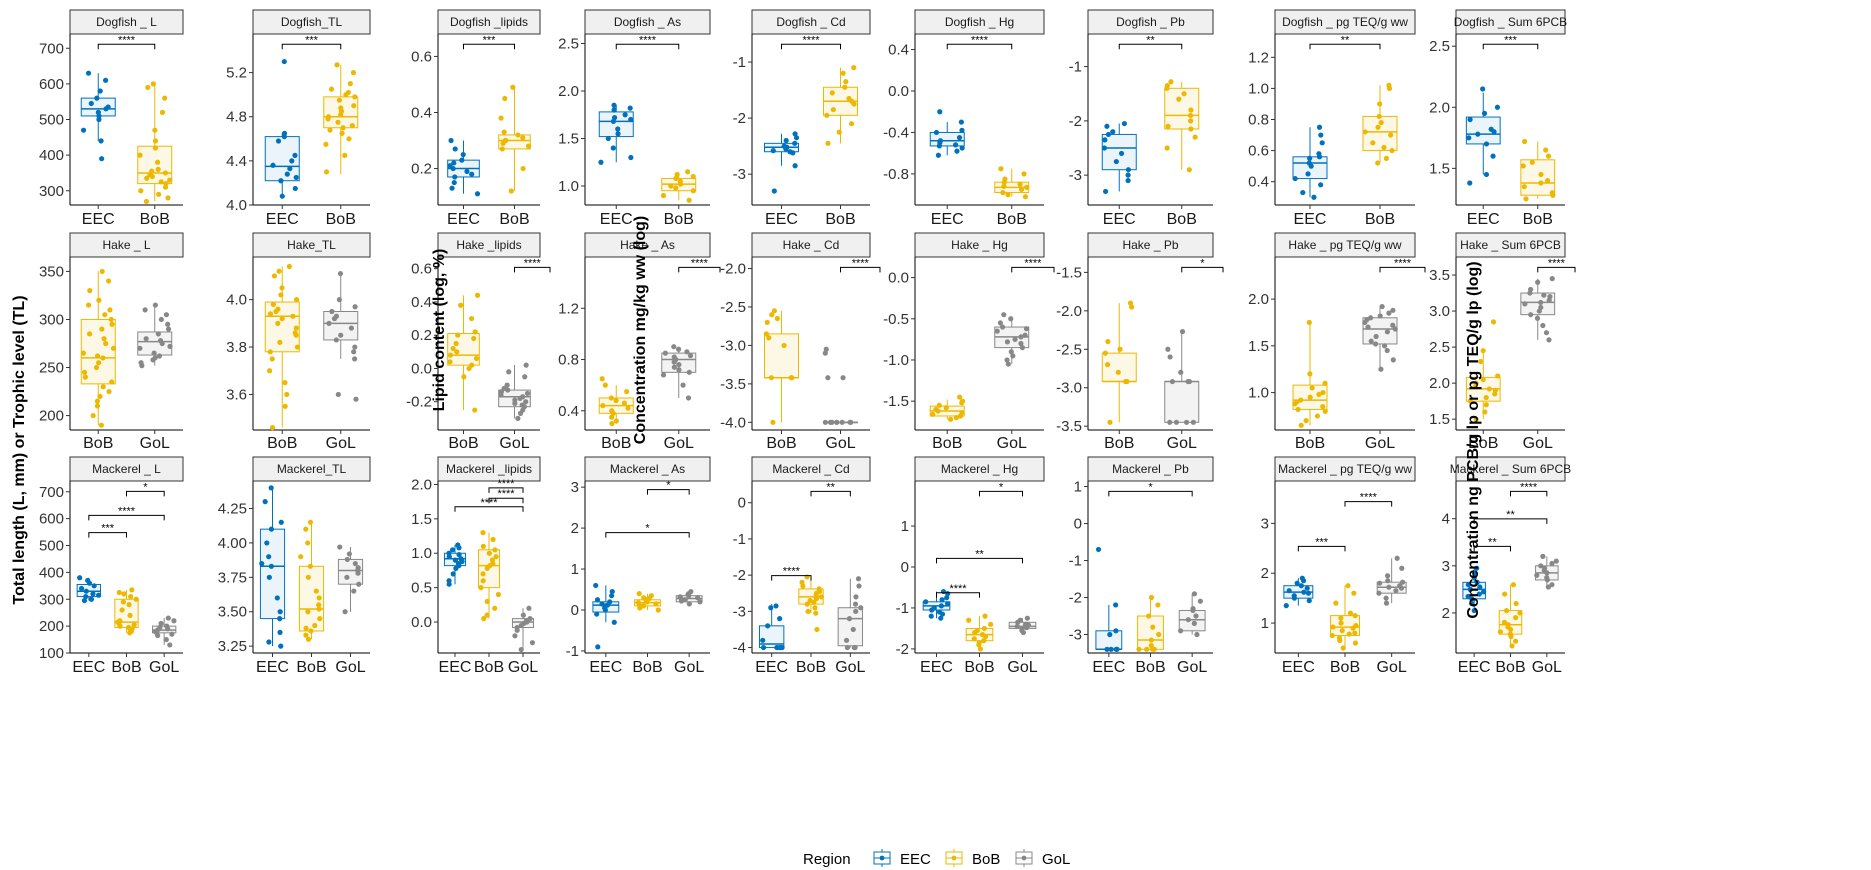 The height and width of the screenshot is (870, 1871). What do you see at coordinates (979, 22) in the screenshot?
I see `panel-title: Dogfish _ Hg` at bounding box center [979, 22].